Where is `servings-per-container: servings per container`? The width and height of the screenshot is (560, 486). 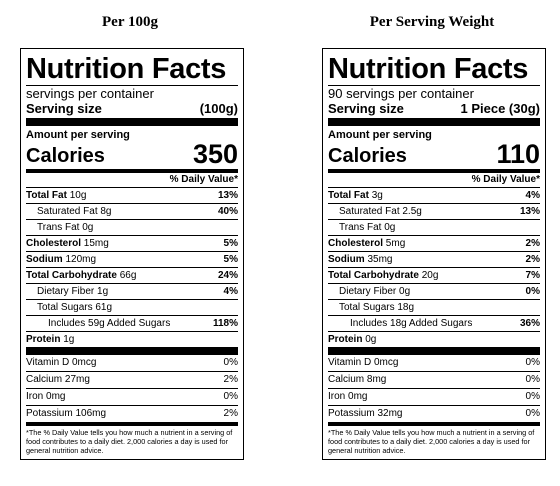 servings-per-container: servings per container is located at coordinates (90, 93).